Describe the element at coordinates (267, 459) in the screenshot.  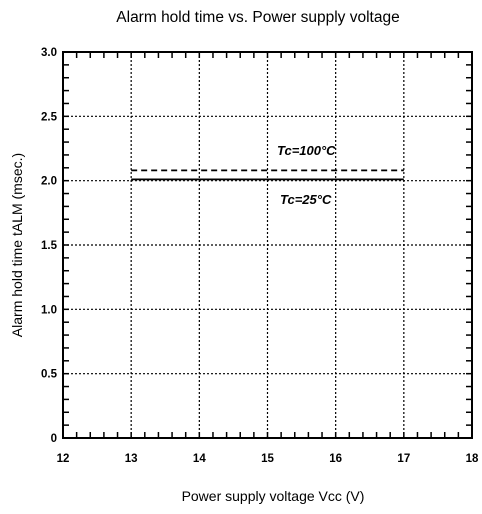
I see `x-tick-label-15: 15` at that location.